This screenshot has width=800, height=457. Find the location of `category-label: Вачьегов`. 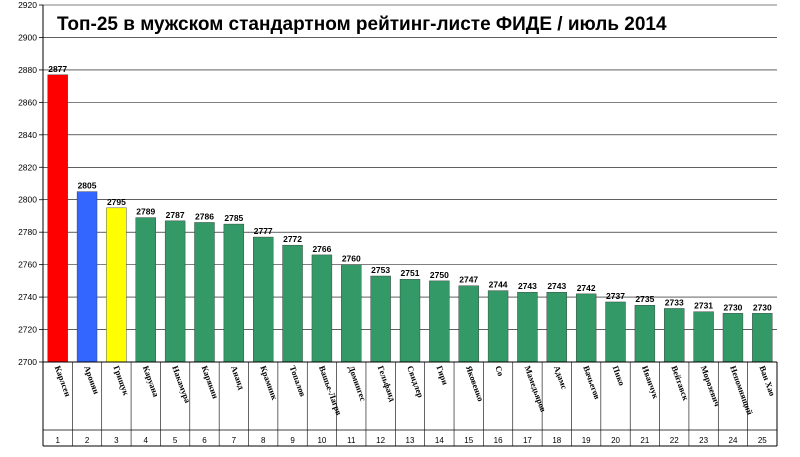

category-label: Вачьегов is located at coordinates (591, 382).